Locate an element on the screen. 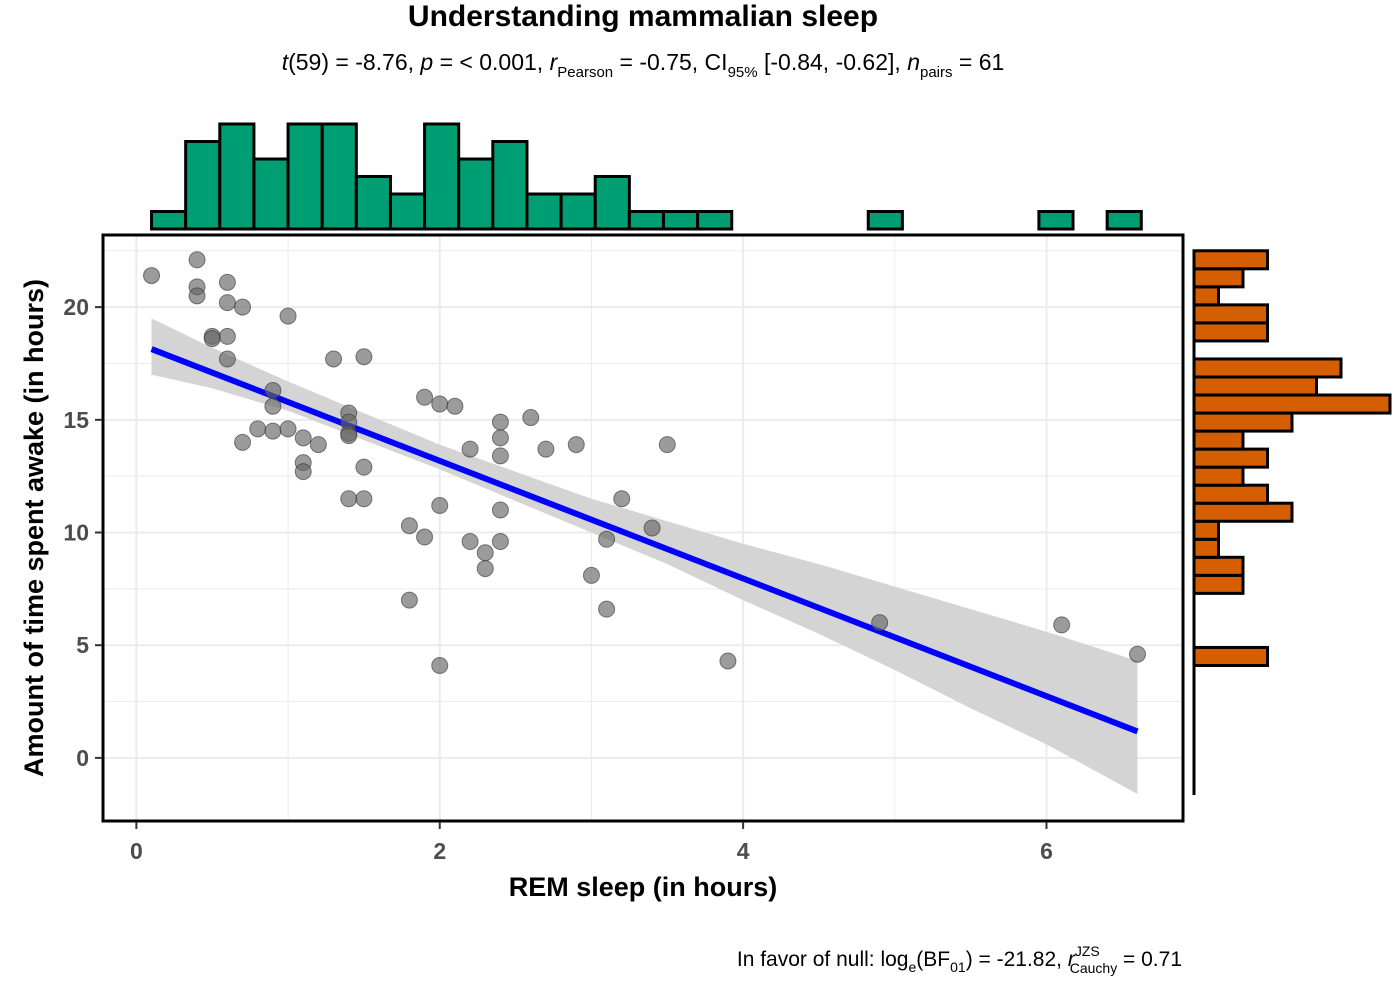 Image resolution: width=1400 pixels, height=1000 pixels. x-tick-label: 6 is located at coordinates (1046, 851).